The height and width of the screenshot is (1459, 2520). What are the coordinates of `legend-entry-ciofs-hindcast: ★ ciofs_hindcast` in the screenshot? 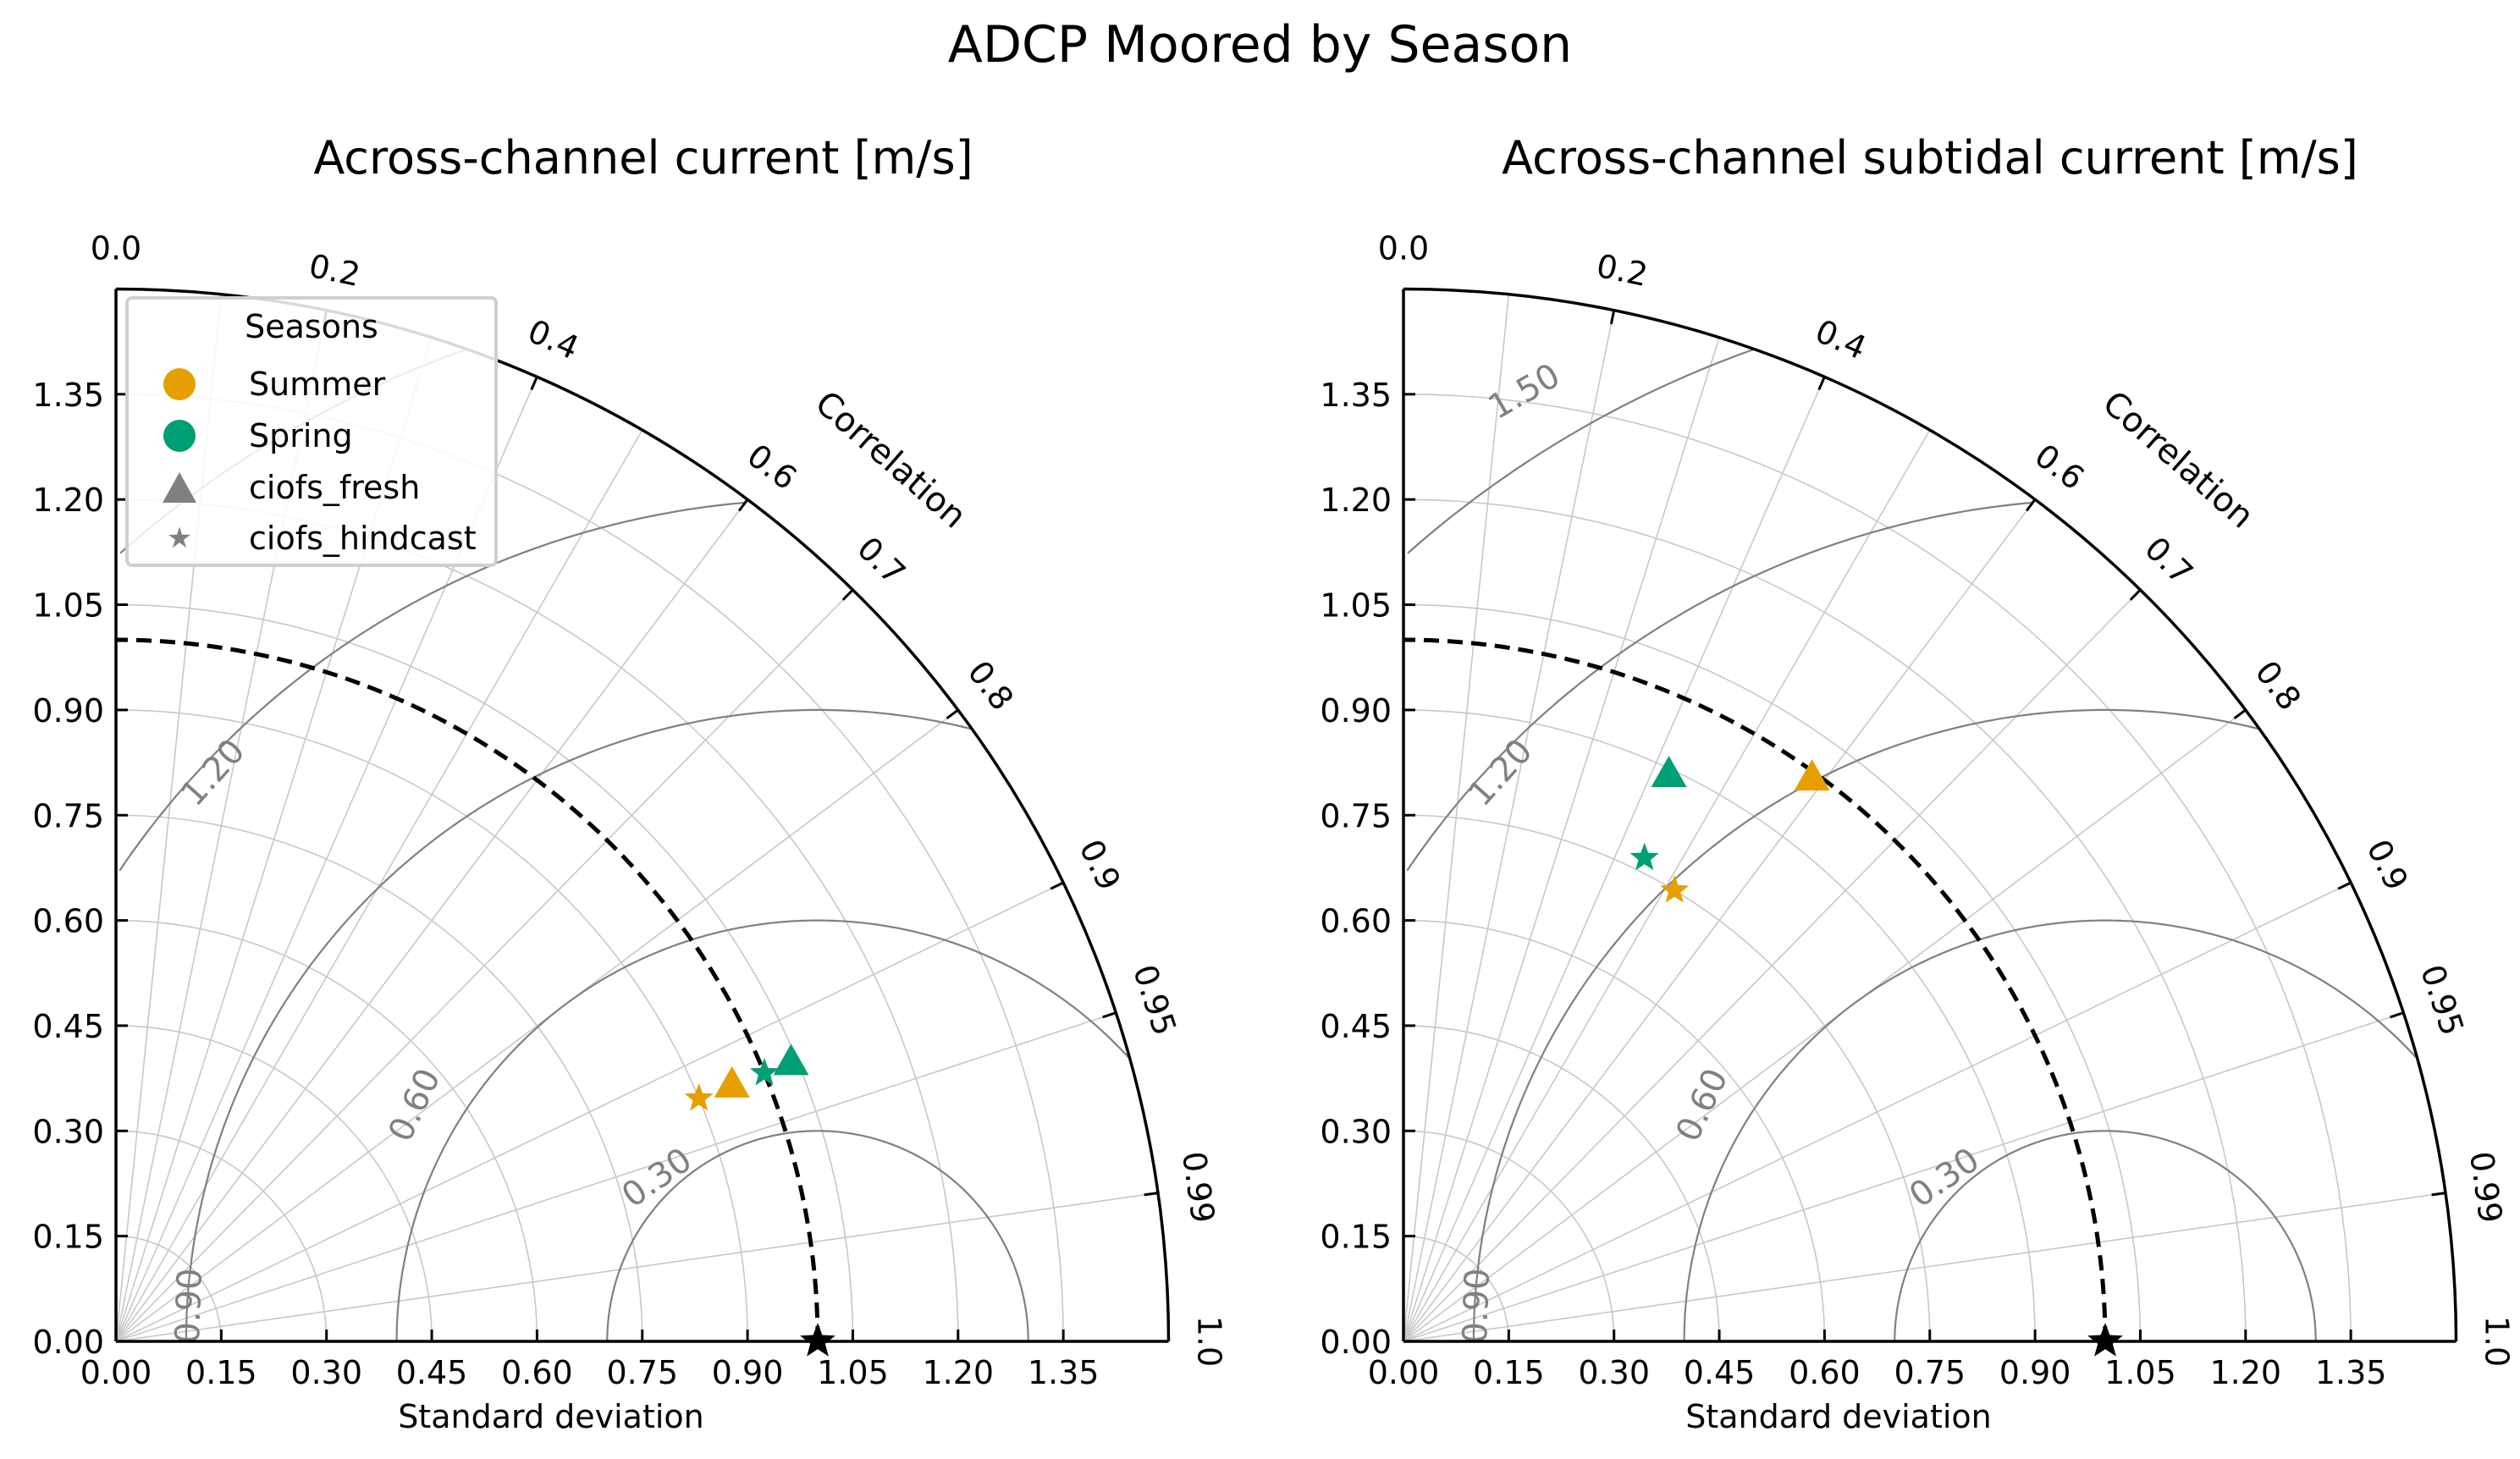 It's located at (315, 538).